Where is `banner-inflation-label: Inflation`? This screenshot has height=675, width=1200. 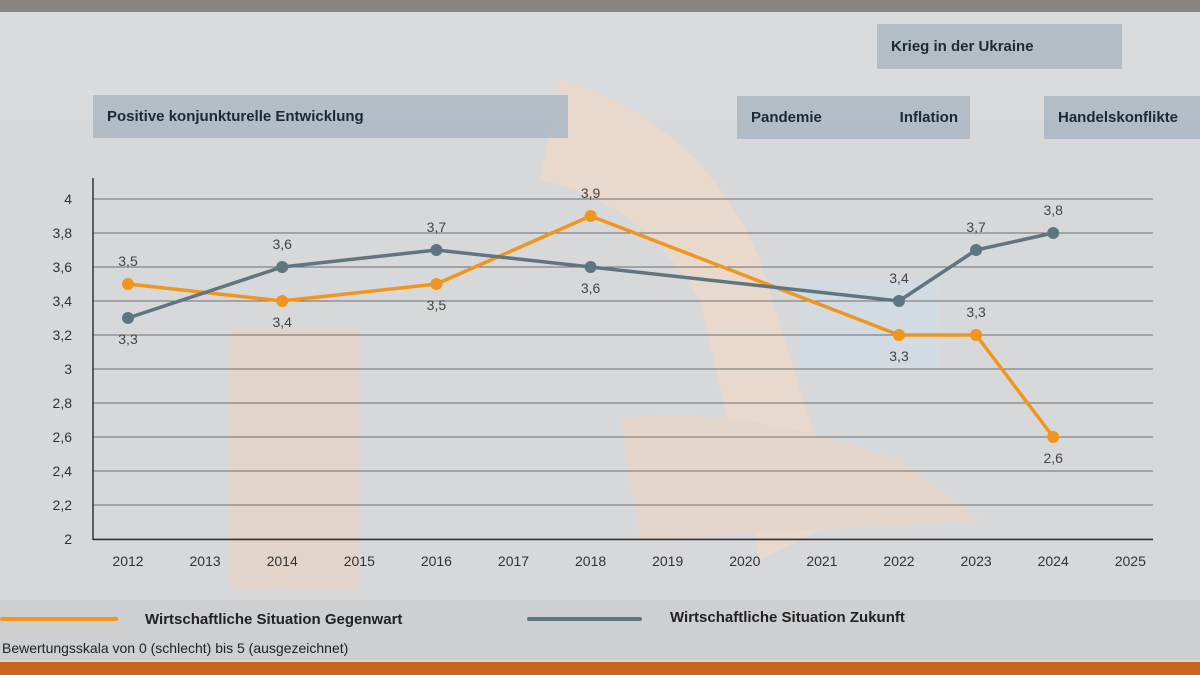
banner-inflation-label: Inflation is located at coordinates (928, 117).